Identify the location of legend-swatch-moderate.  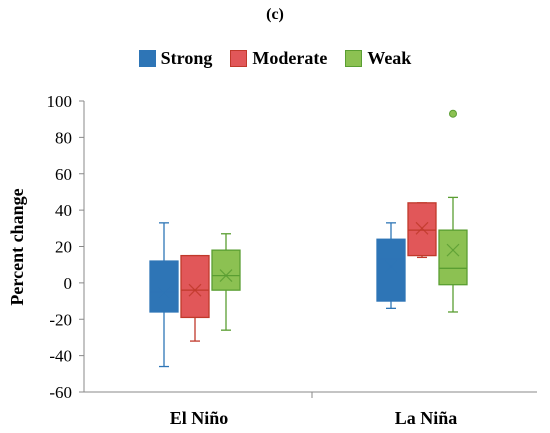
(239, 58).